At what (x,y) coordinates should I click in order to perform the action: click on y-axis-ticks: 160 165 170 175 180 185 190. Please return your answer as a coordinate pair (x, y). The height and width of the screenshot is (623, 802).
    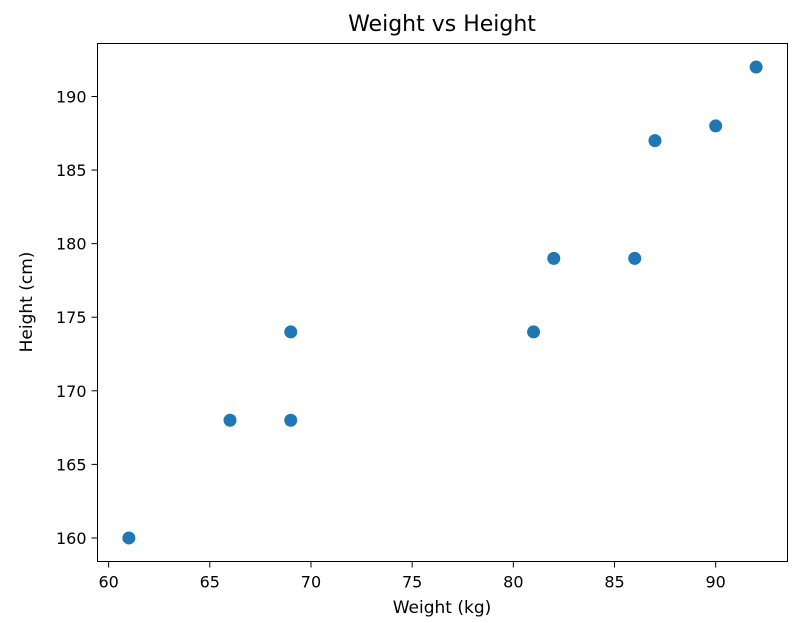
    Looking at the image, I should click on (77, 317).